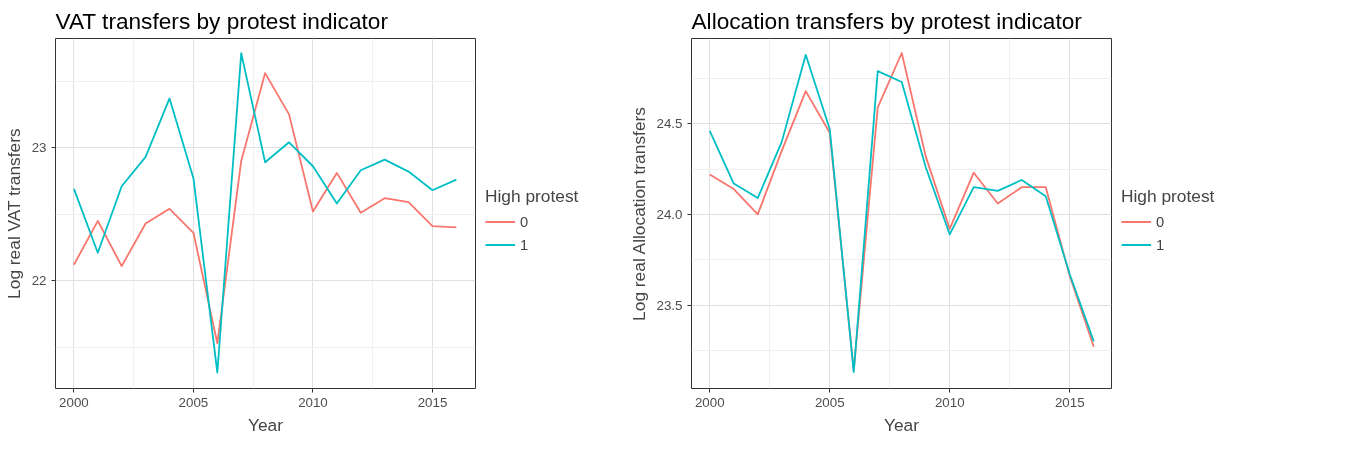  I want to click on y-tick-label: 24.0, so click(669, 214).